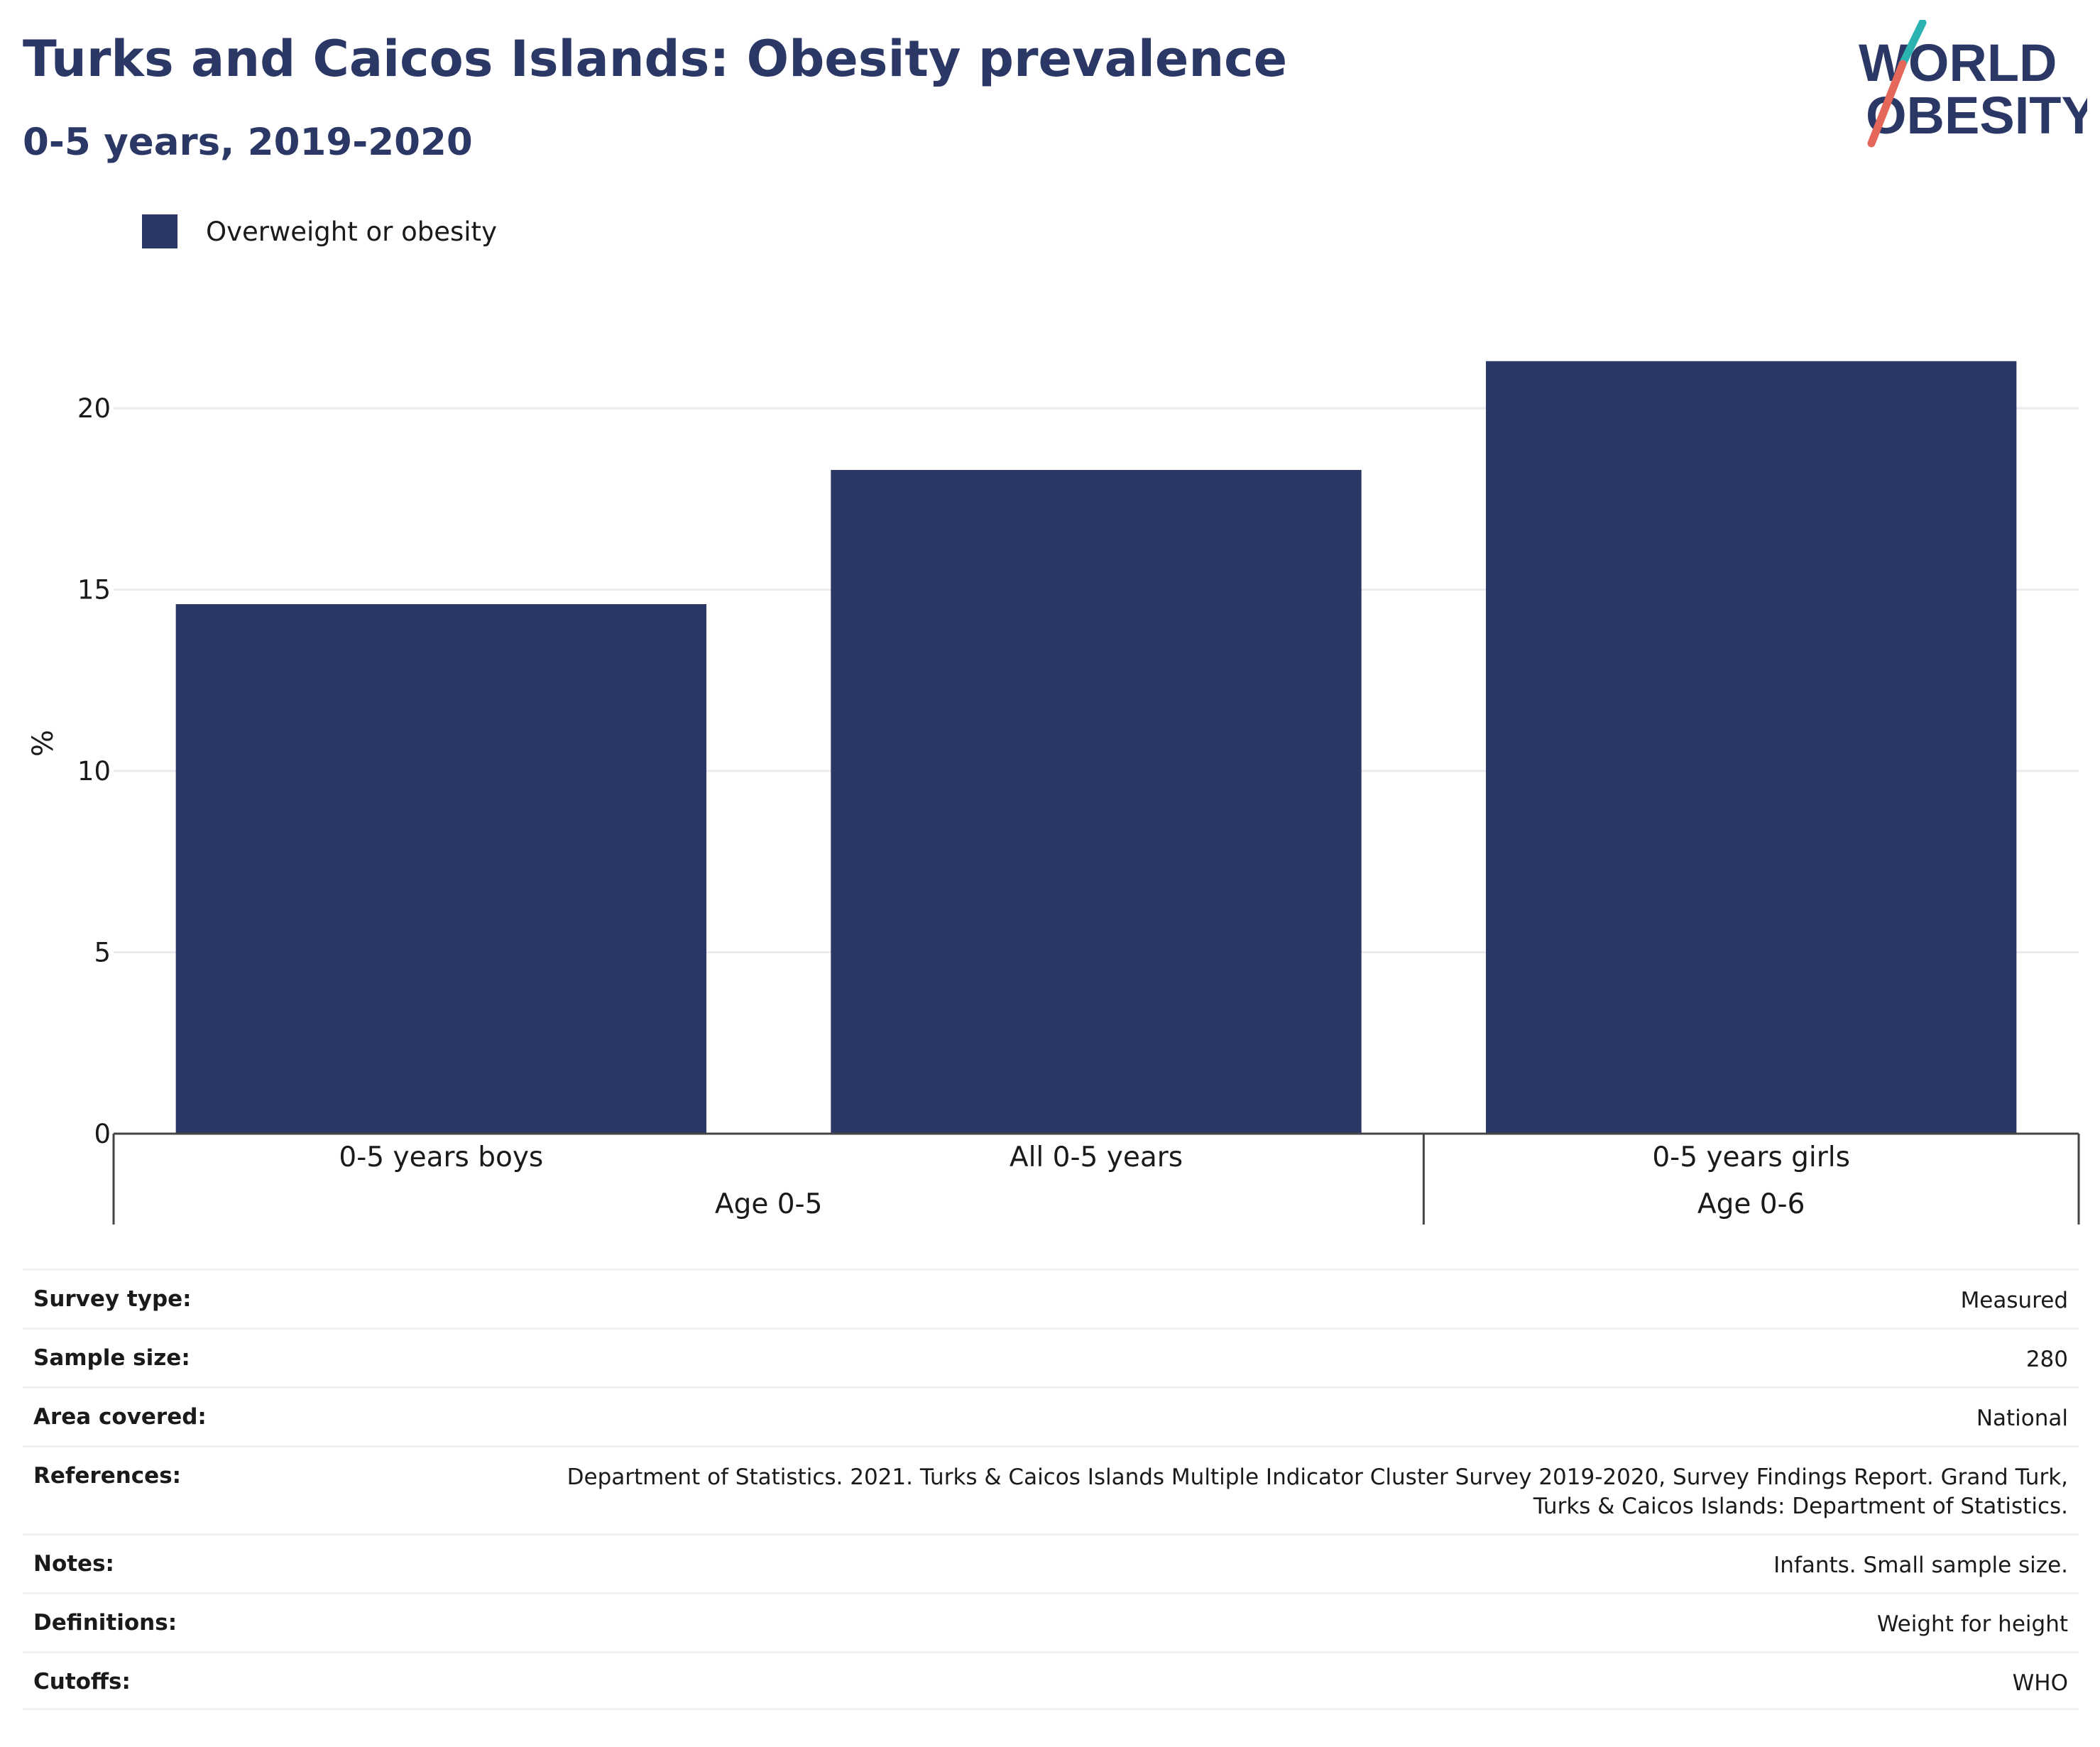  I want to click on info-row: Cutoffs: WHO, so click(1051, 1680).